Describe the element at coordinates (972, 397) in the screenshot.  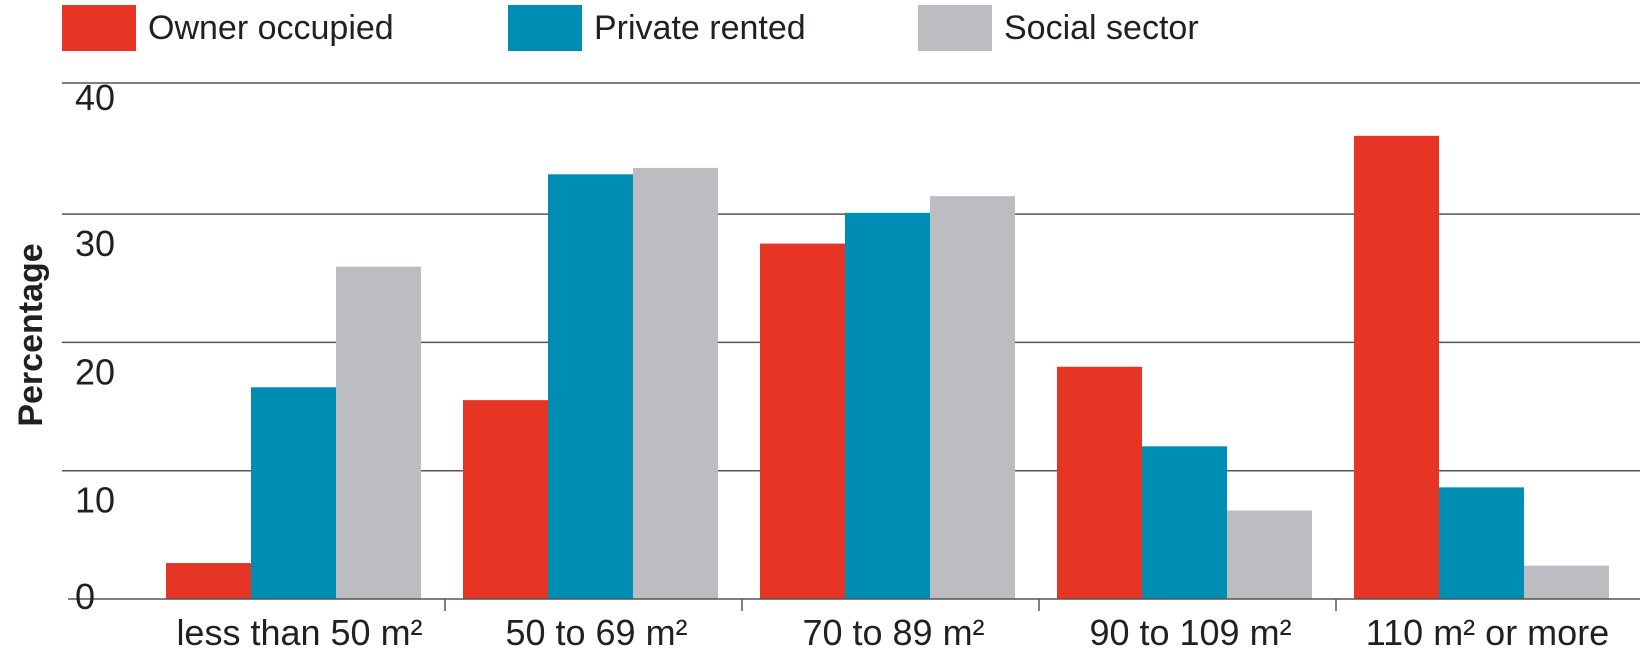
I see `bar-social-sector-70-to-89-m` at that location.